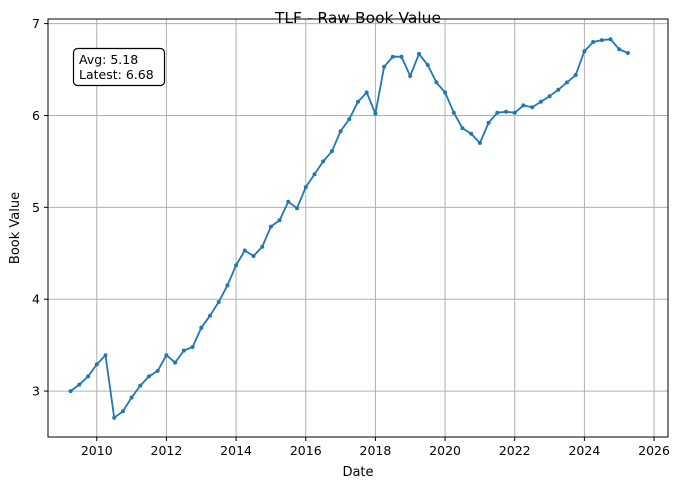 The height and width of the screenshot is (490, 689). What do you see at coordinates (445, 450) in the screenshot?
I see `x-tick-label: 2020` at bounding box center [445, 450].